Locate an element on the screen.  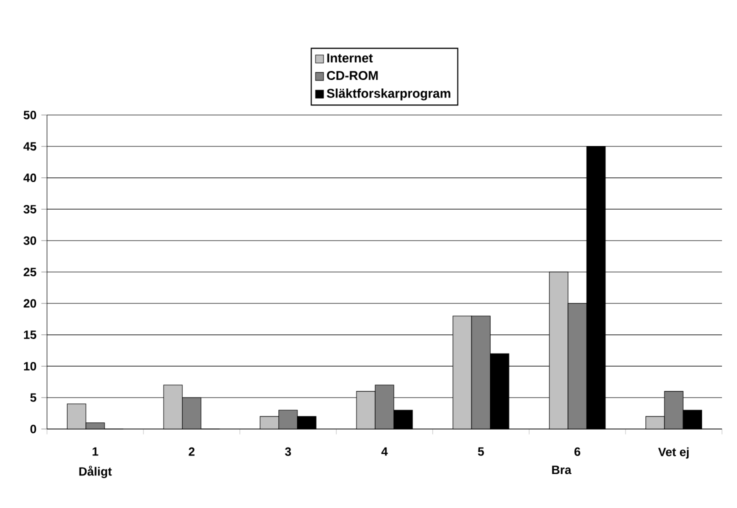
x-tick-label: 4 is located at coordinates (384, 451).